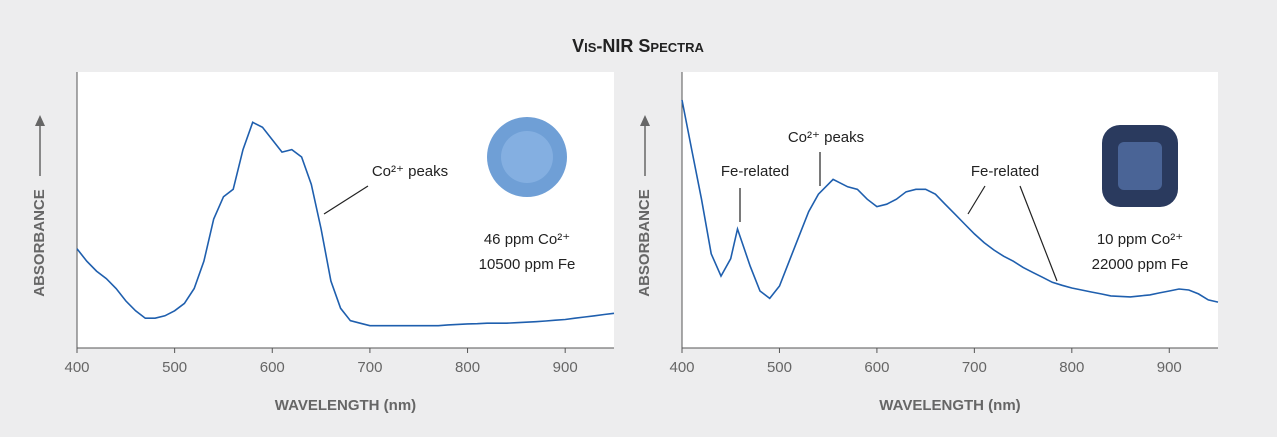  What do you see at coordinates (638, 46) in the screenshot?
I see `figure-title: Vis-NIR Spectra` at bounding box center [638, 46].